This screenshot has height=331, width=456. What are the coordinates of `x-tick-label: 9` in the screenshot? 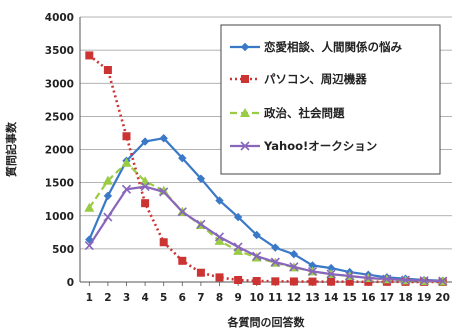 It's located at (237, 298).